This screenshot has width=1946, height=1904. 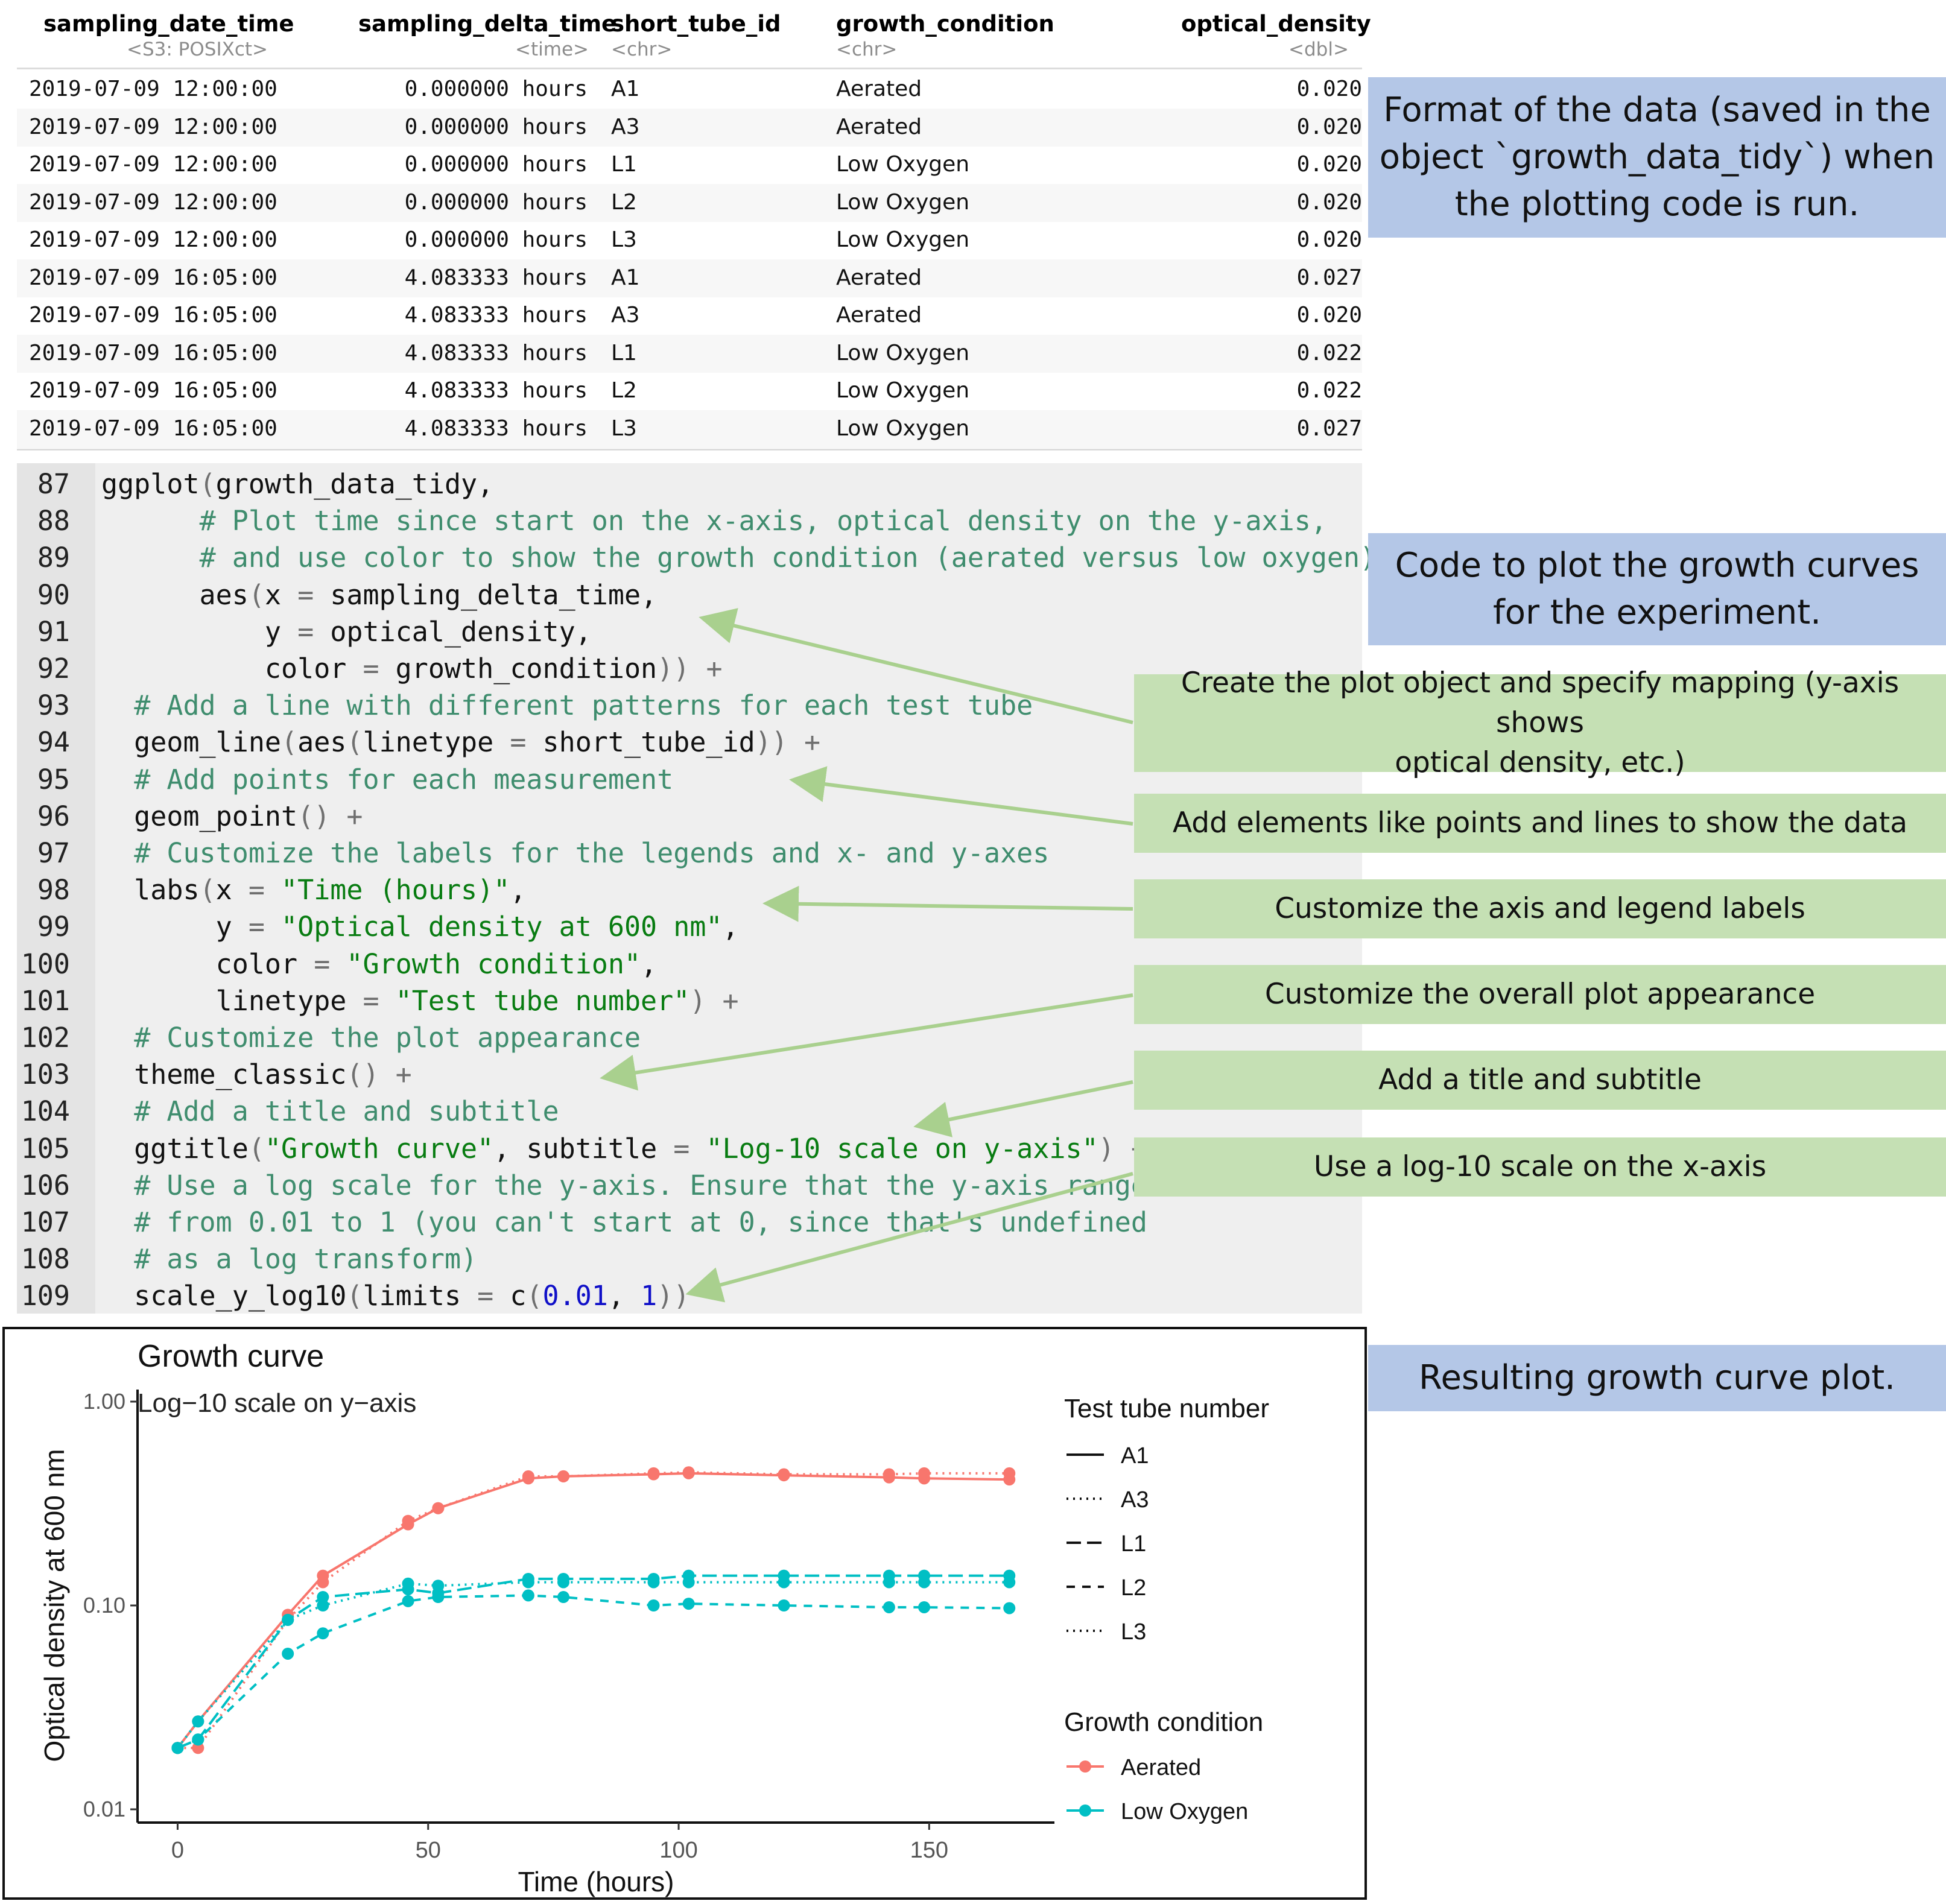 What do you see at coordinates (53, 595) in the screenshot?
I see `line-number: 90` at bounding box center [53, 595].